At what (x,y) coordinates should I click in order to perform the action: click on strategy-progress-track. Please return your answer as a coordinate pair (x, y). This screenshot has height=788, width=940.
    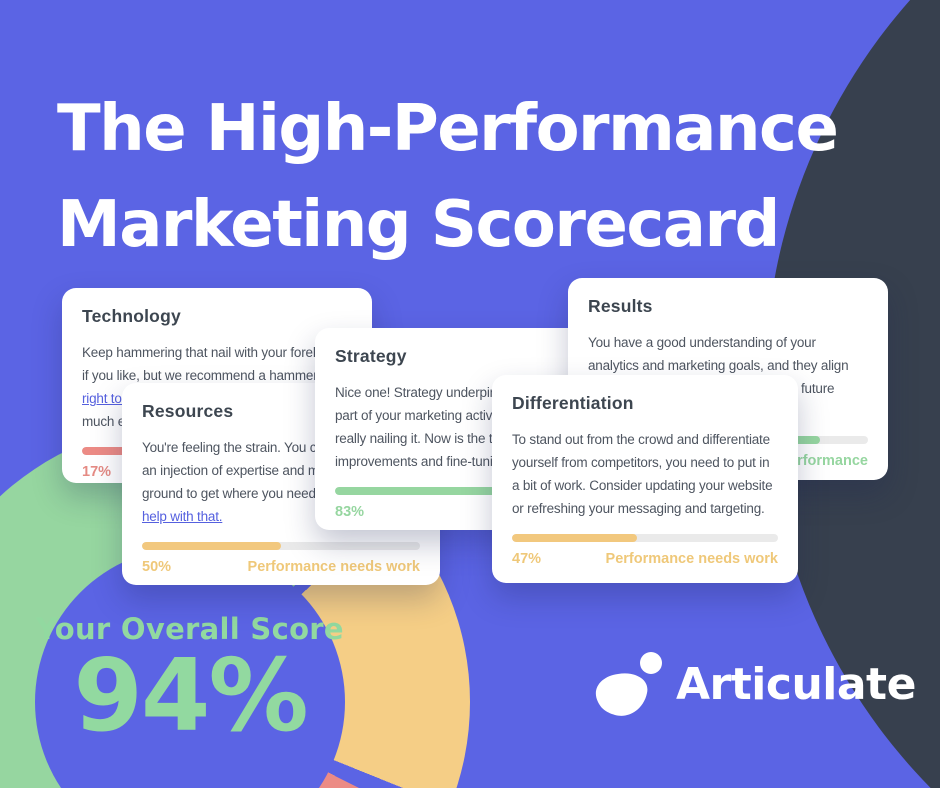
    Looking at the image, I should click on (477, 491).